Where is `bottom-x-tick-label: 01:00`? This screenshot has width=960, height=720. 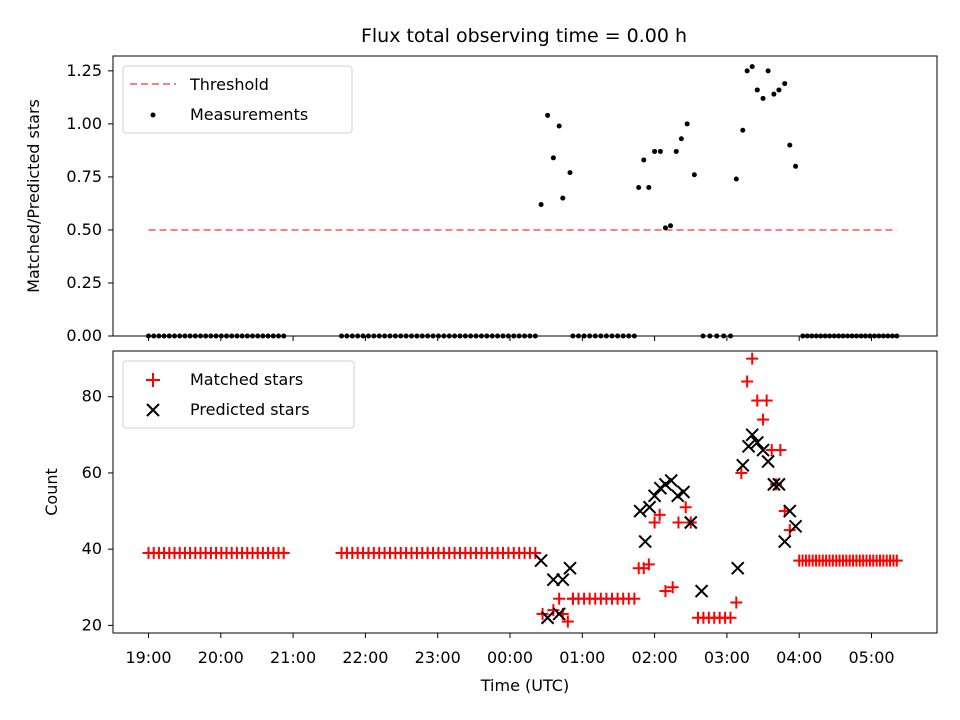
bottom-x-tick-label: 01:00 is located at coordinates (582, 657).